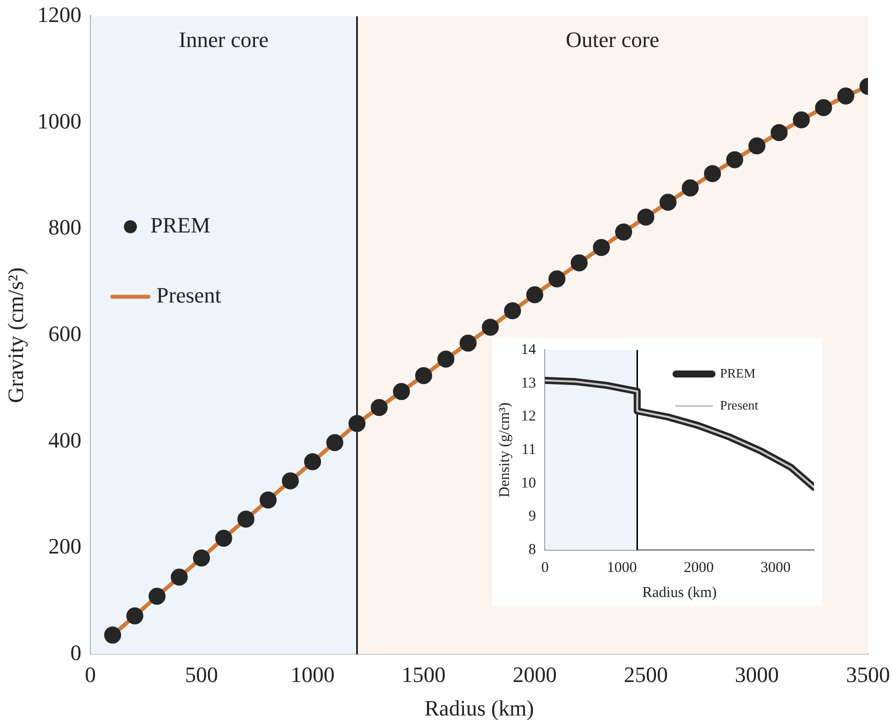 This screenshot has width=893, height=727. Describe the element at coordinates (868, 675) in the screenshot. I see `x-tick-label: 3500` at that location.